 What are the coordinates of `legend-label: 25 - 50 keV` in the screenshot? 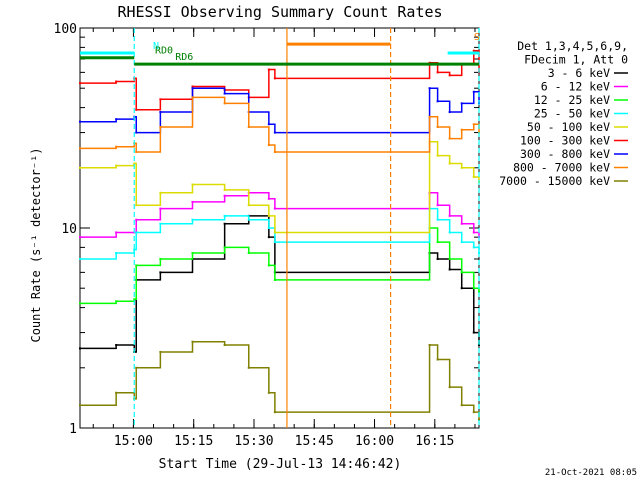 It's located at (572, 114).